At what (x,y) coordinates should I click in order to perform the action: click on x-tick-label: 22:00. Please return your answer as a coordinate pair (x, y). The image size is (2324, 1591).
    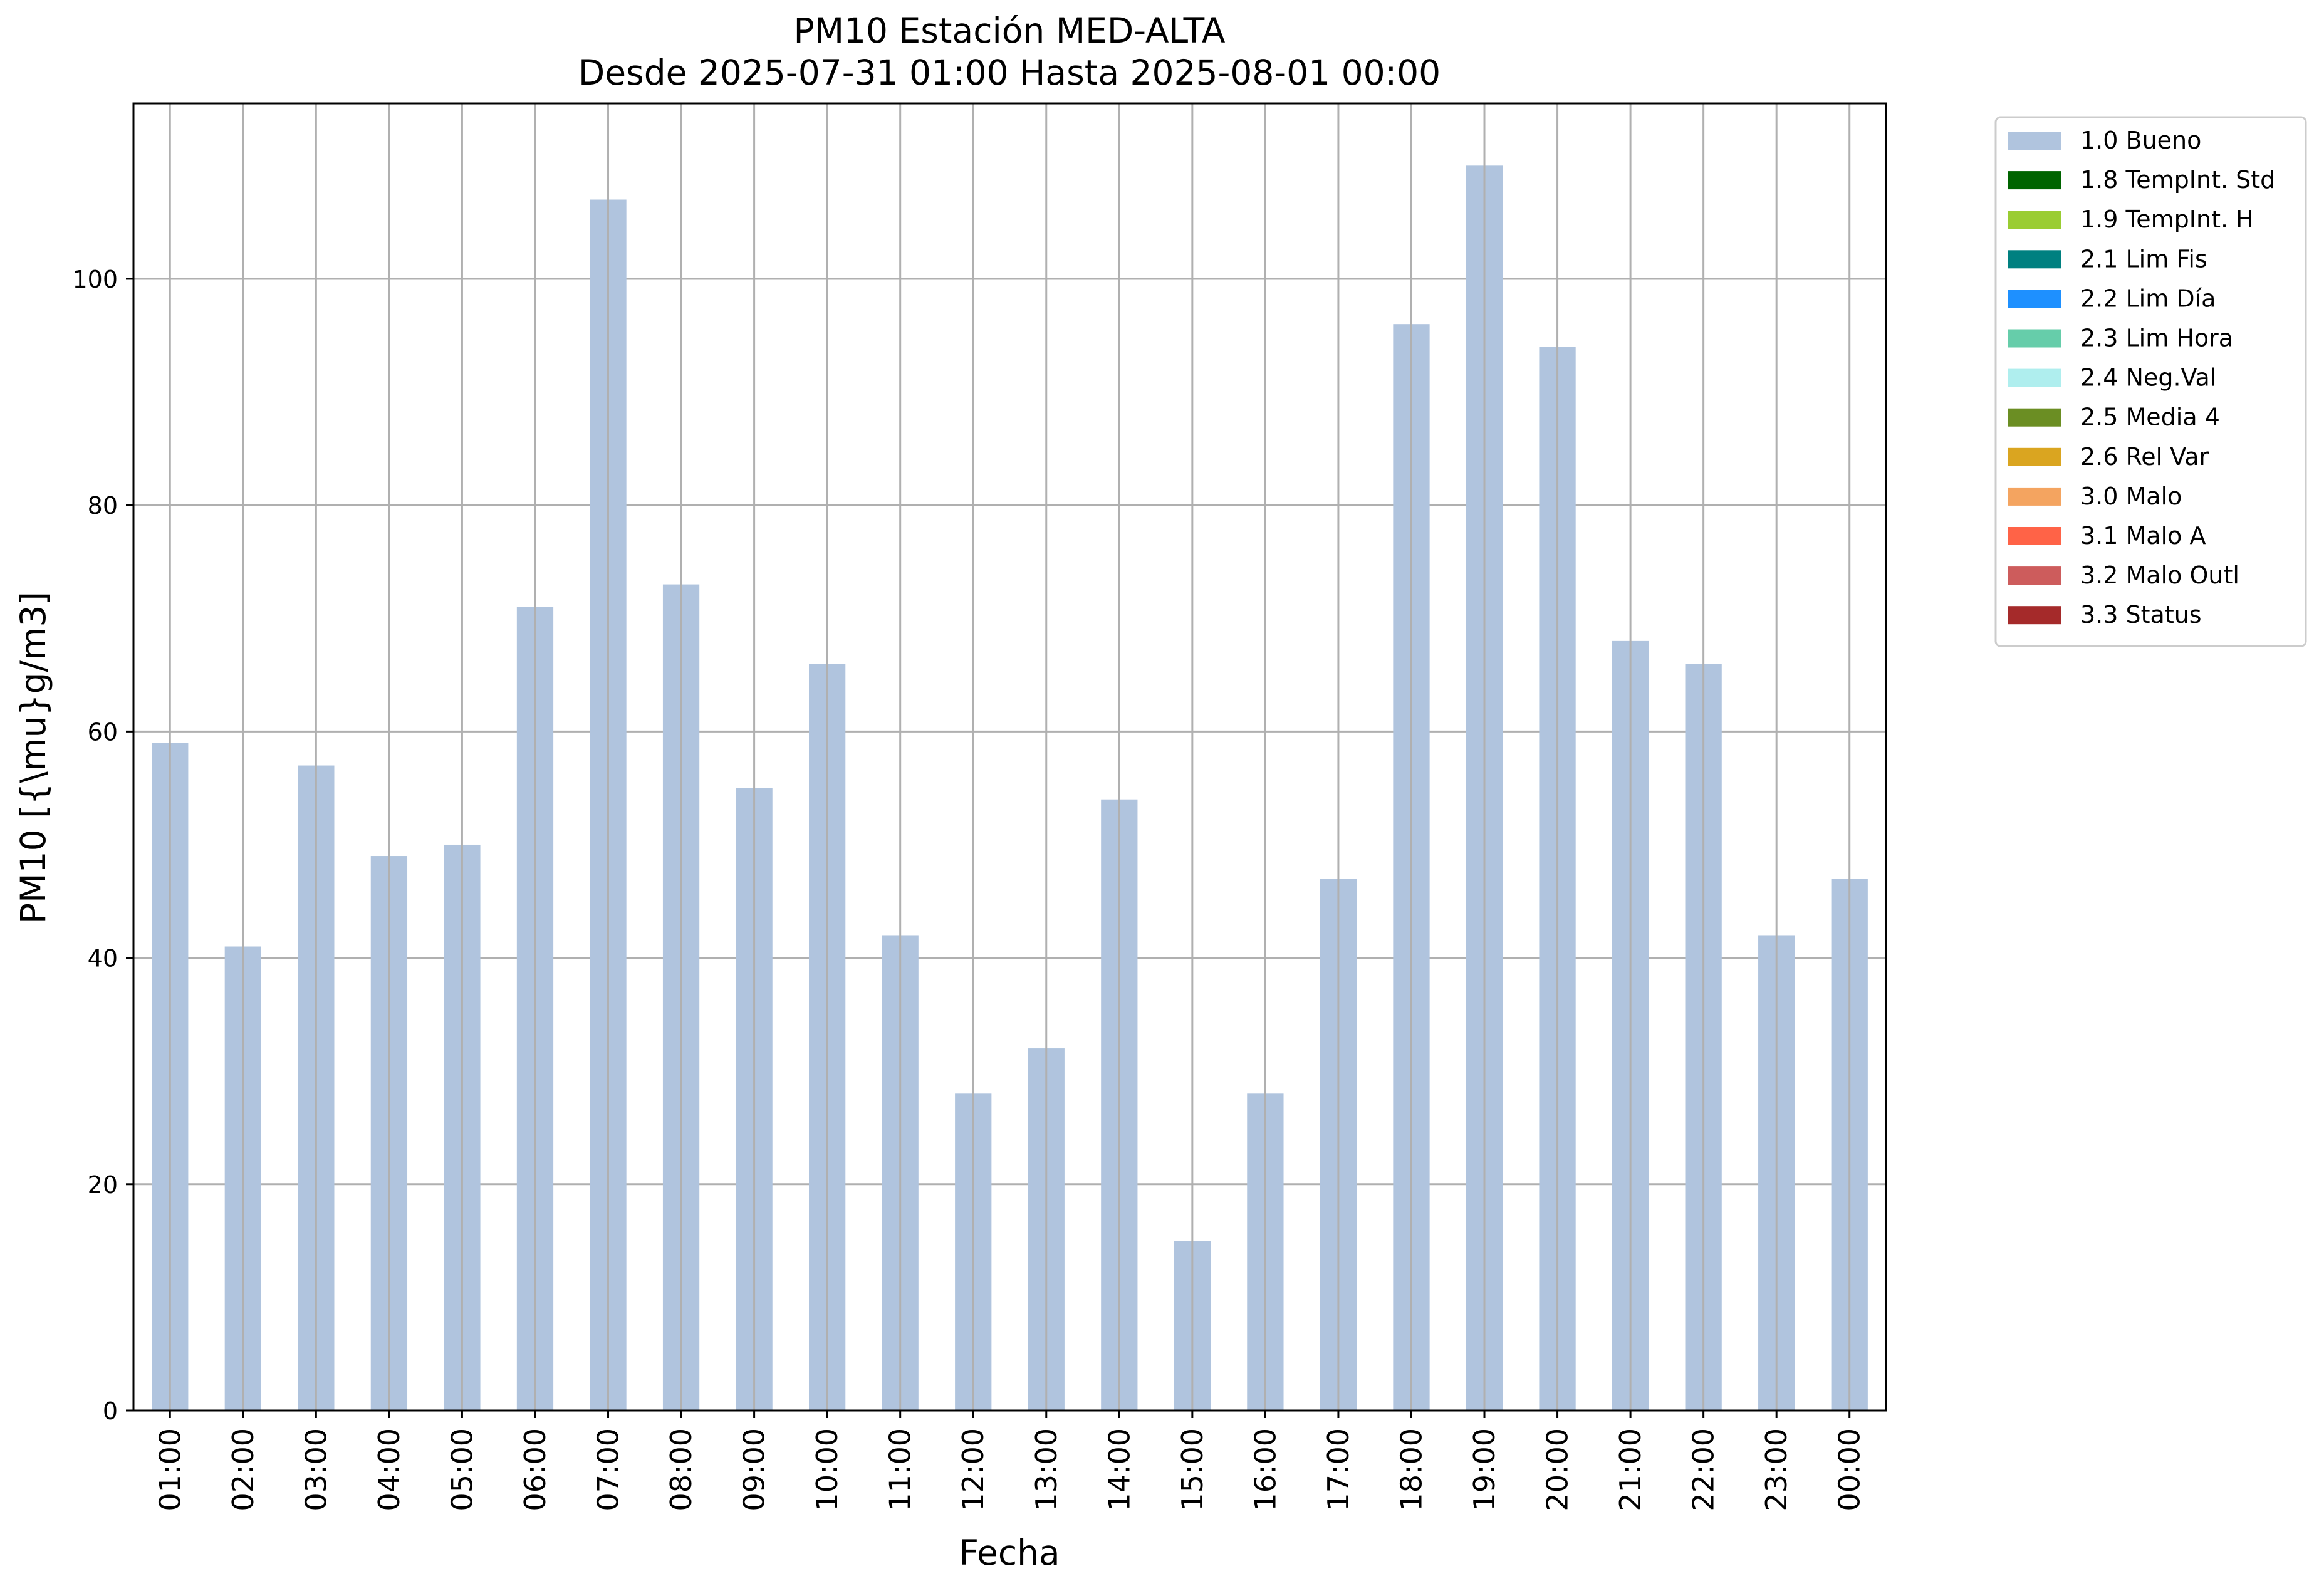
    Looking at the image, I should click on (1704, 1469).